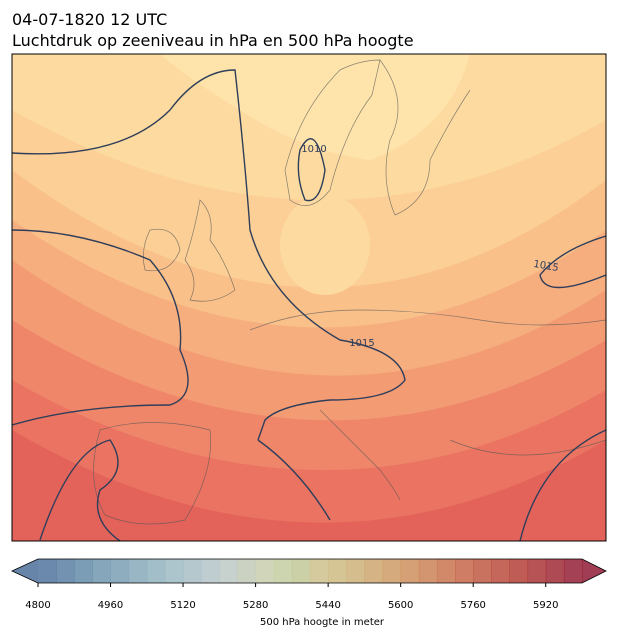  Describe the element at coordinates (313, 149) in the screenshot. I see `contour-label: 1010` at that location.